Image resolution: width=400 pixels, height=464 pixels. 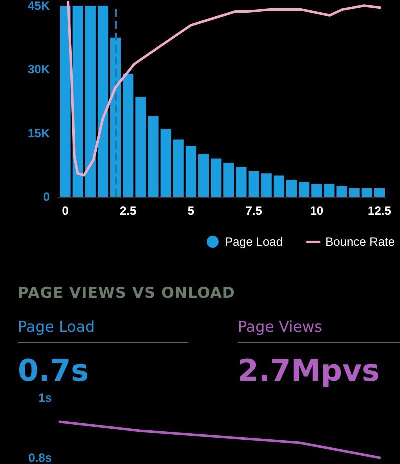 I want to click on y-tick-label: 45K, so click(x=39, y=6).